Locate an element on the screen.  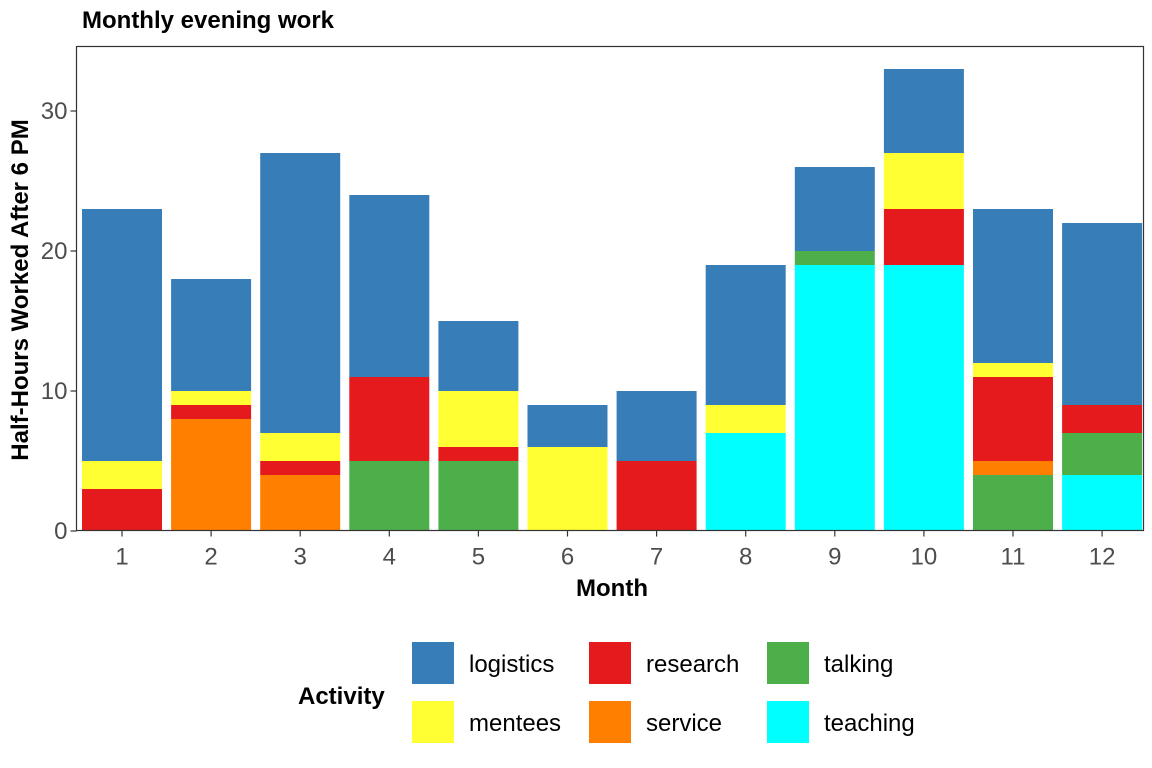
legend-key-talking is located at coordinates (788, 663).